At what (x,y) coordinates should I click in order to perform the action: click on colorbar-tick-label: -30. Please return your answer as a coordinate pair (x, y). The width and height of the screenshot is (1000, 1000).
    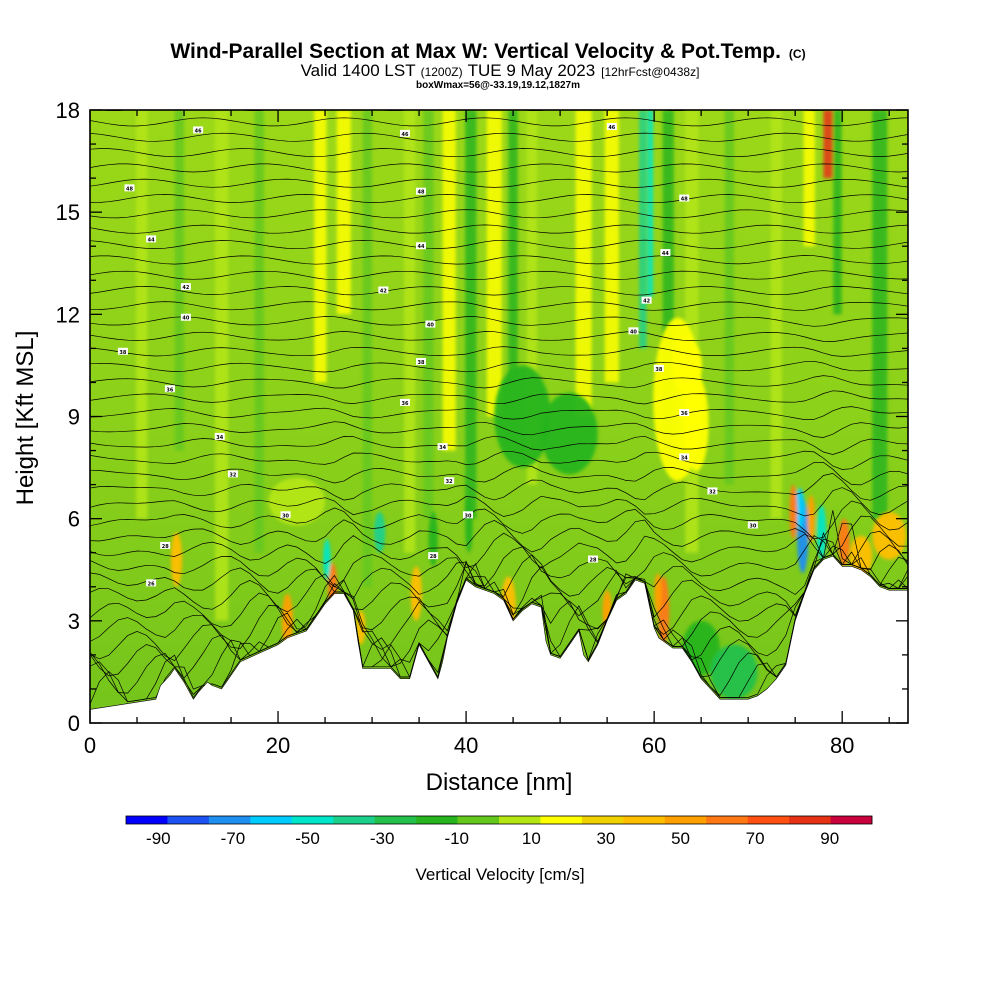
    Looking at the image, I should click on (382, 838).